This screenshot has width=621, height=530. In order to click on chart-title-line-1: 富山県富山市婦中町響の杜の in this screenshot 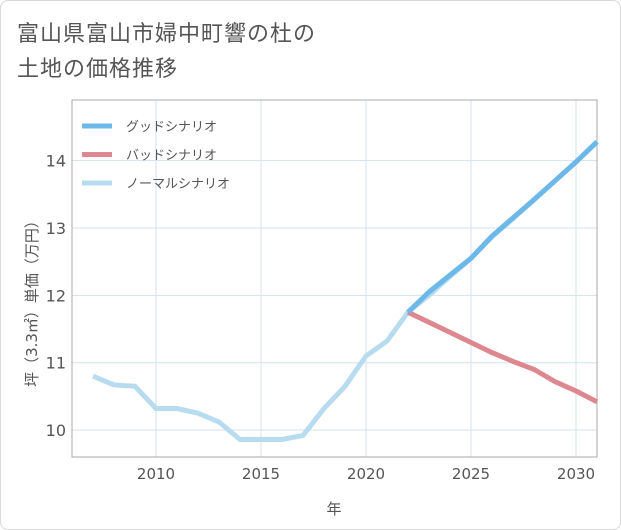, I will do `click(167, 34)`.